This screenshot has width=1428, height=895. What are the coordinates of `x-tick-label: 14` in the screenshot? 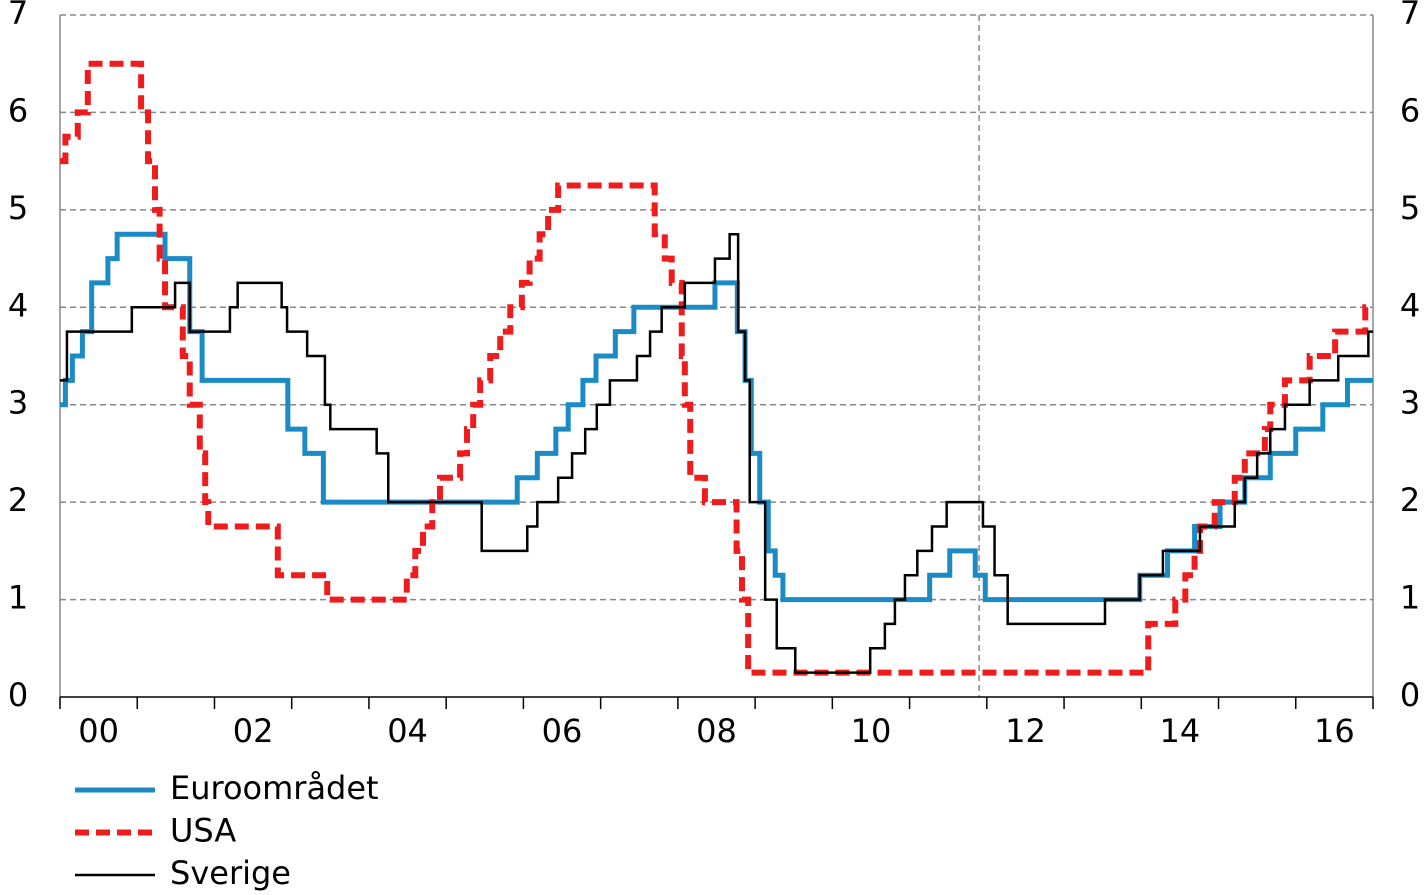 It's located at (1180, 731).